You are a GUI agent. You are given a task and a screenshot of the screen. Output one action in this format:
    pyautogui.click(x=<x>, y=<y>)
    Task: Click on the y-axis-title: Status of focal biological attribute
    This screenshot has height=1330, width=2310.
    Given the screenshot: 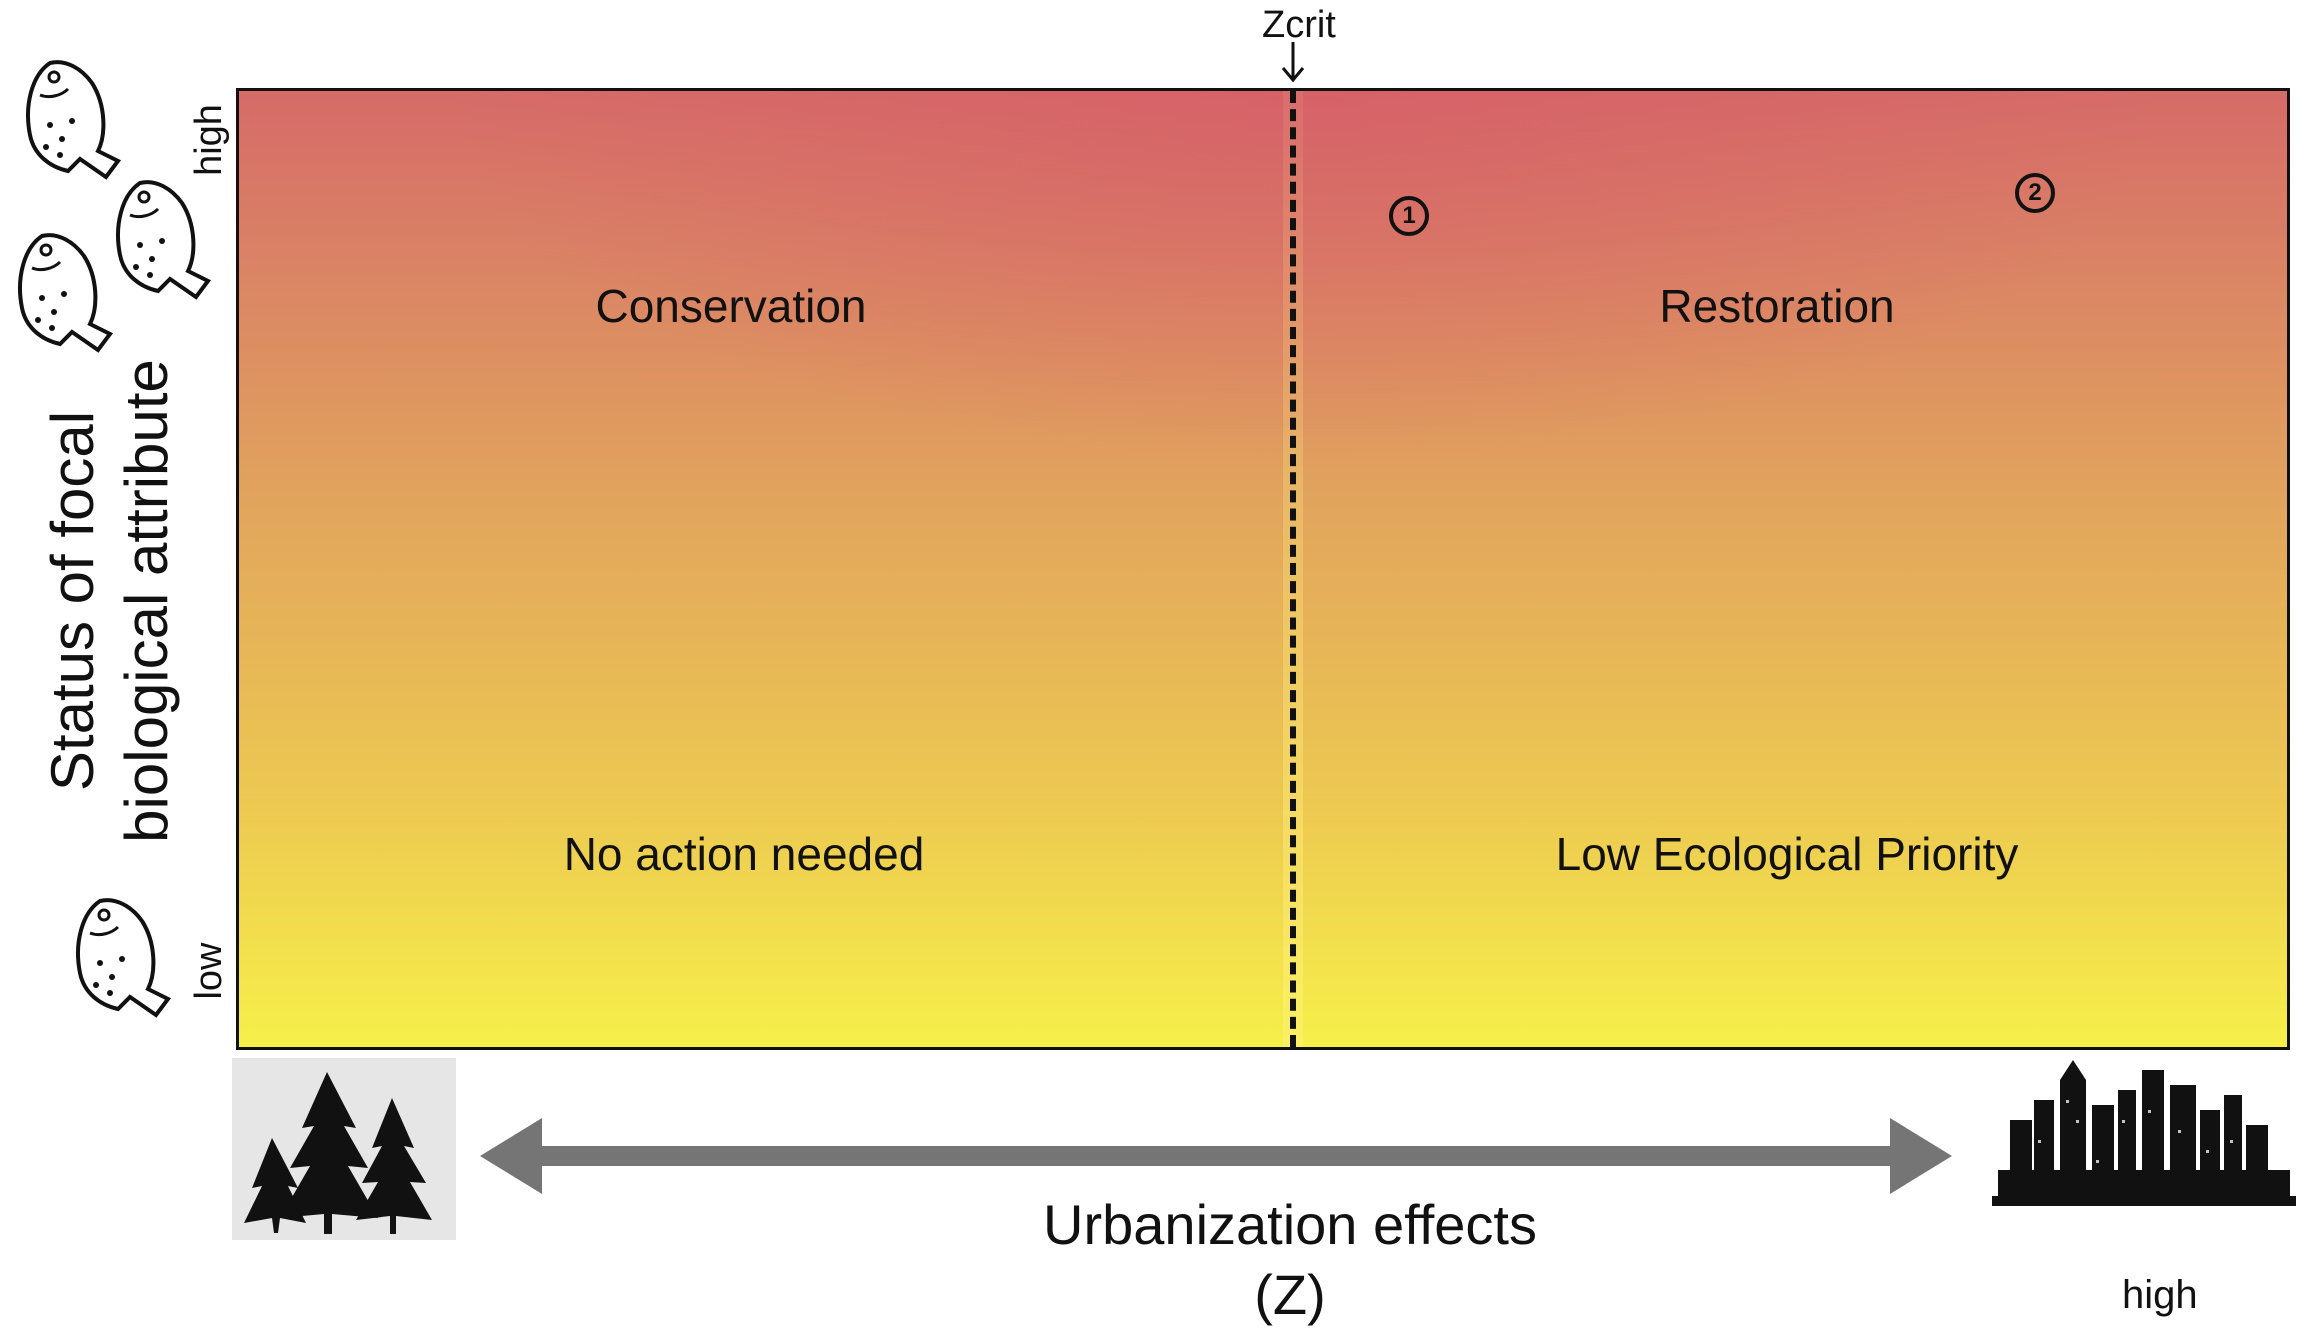 What is the action you would take?
    pyautogui.click(x=110, y=601)
    